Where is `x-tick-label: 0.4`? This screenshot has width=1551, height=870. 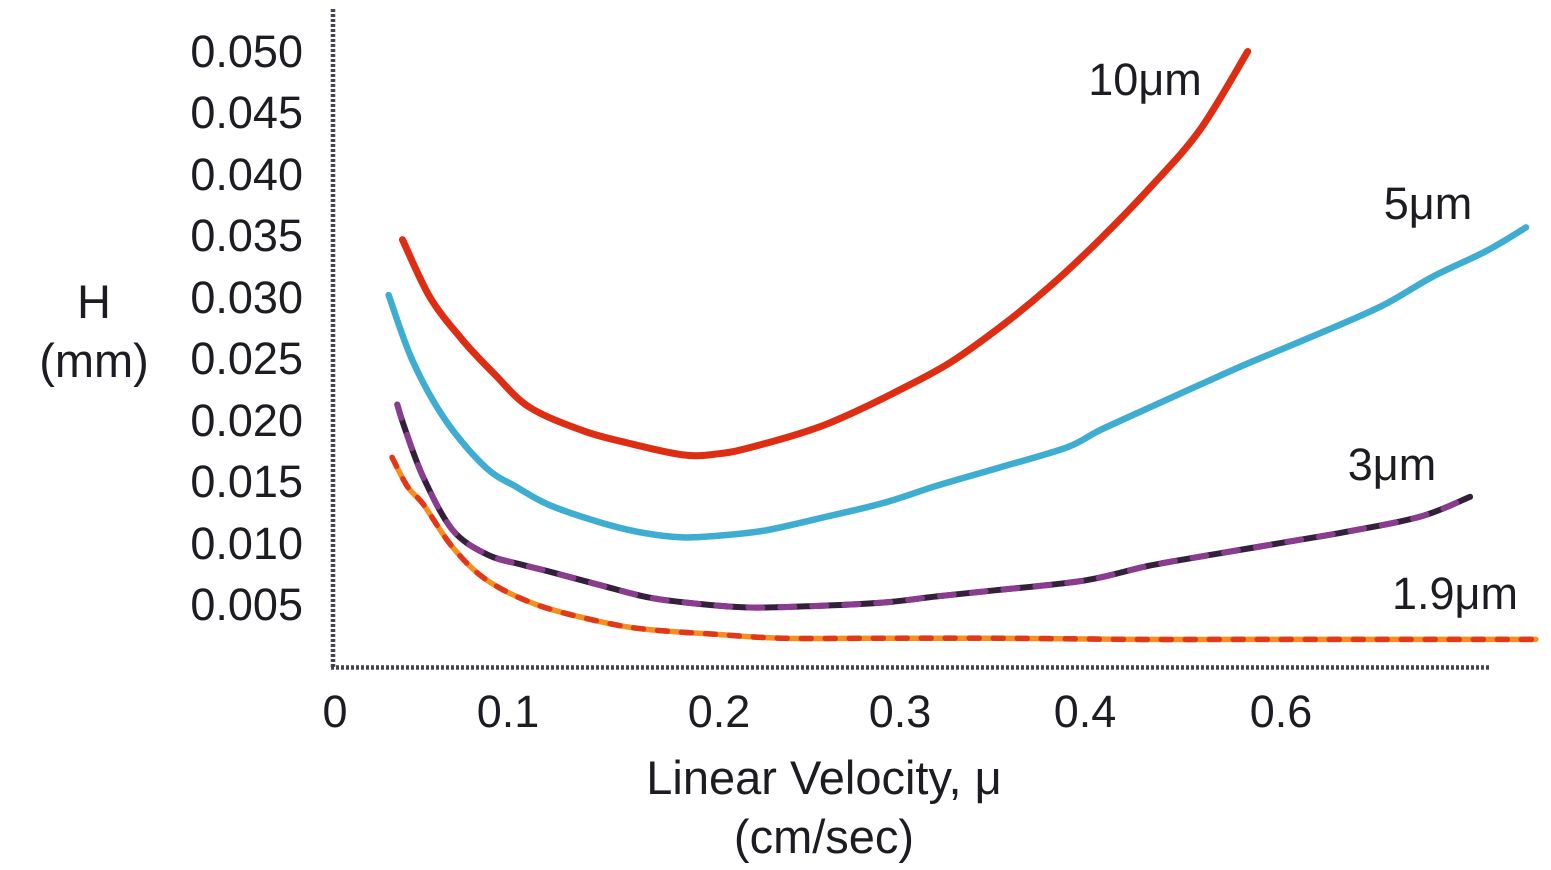
x-tick-label: 0.4 is located at coordinates (1085, 711).